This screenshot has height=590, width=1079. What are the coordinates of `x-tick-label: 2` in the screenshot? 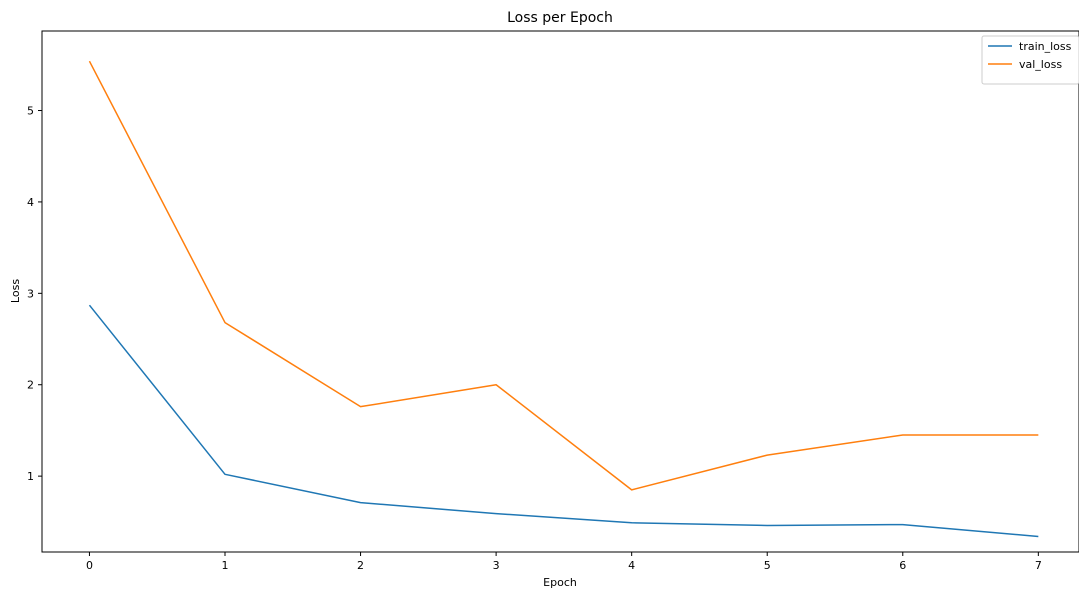 It's located at (360, 565).